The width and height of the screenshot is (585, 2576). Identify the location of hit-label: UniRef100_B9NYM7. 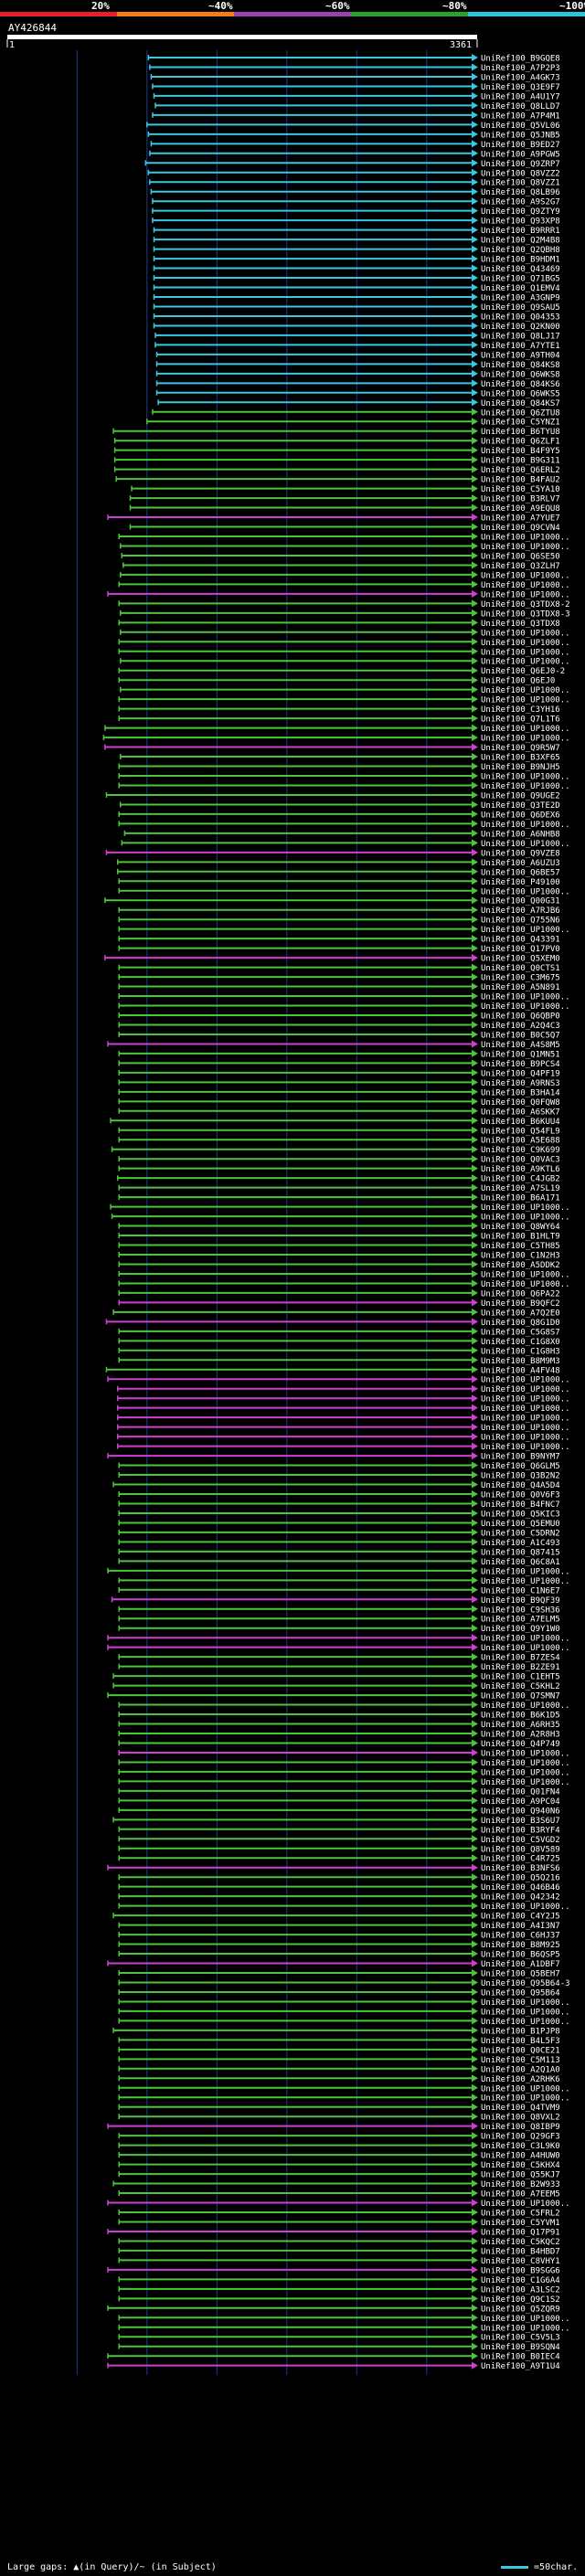
(520, 1457).